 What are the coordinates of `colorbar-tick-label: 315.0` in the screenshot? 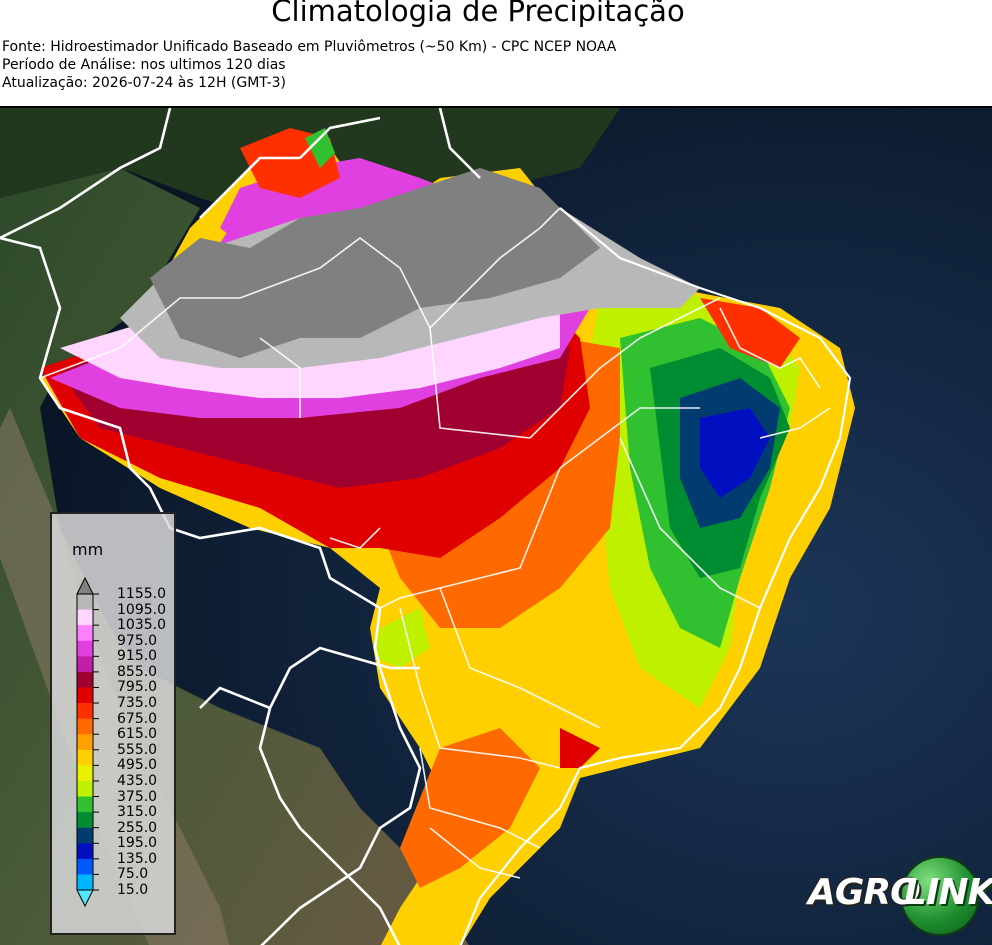 It's located at (137, 812).